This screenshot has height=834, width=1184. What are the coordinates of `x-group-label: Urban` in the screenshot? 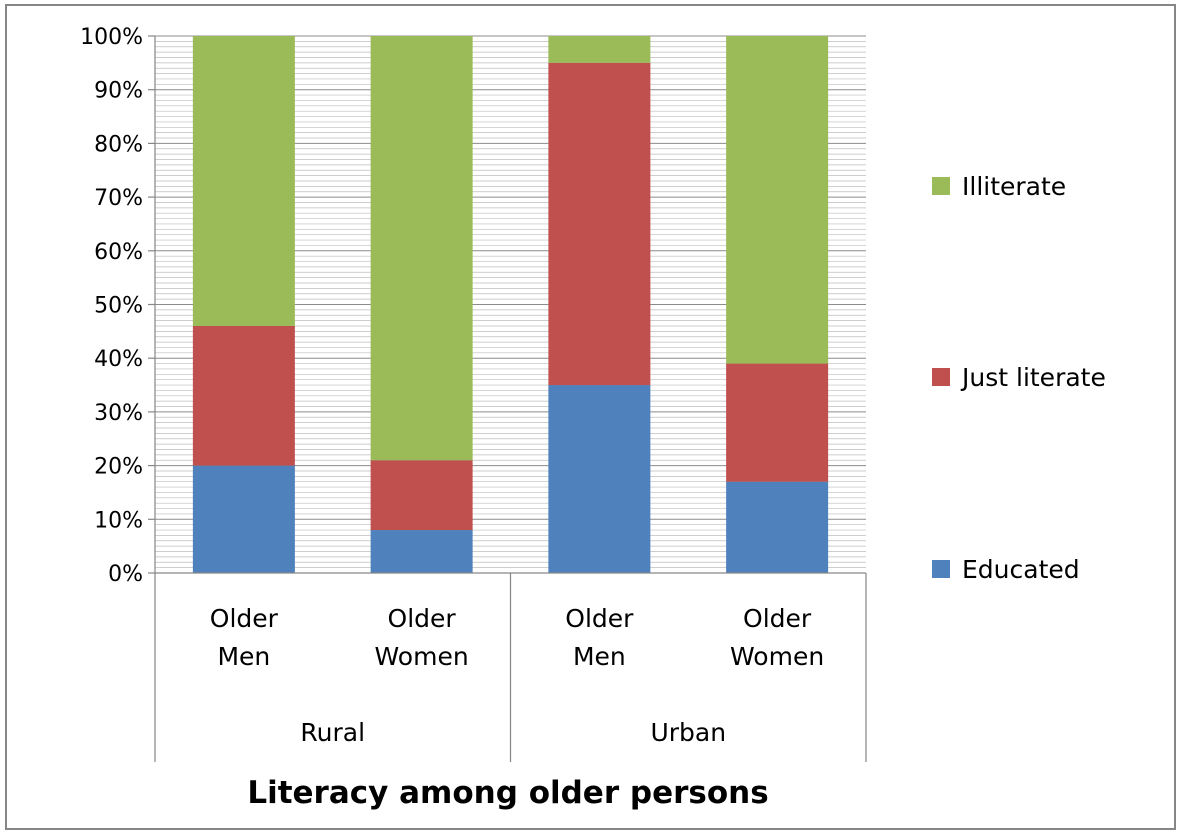 It's located at (688, 732).